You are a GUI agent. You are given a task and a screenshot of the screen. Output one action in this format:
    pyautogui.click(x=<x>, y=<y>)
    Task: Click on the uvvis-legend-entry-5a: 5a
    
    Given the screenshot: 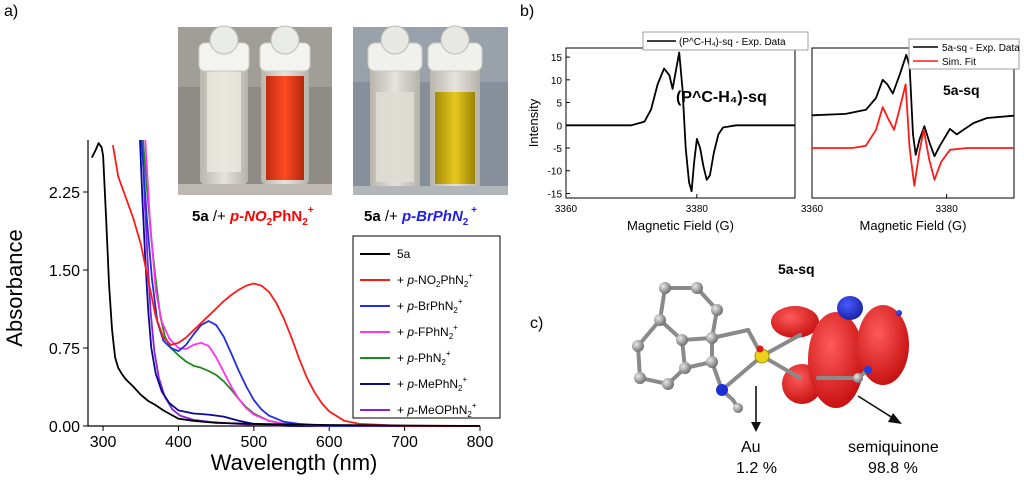 What is the action you would take?
    pyautogui.click(x=404, y=254)
    